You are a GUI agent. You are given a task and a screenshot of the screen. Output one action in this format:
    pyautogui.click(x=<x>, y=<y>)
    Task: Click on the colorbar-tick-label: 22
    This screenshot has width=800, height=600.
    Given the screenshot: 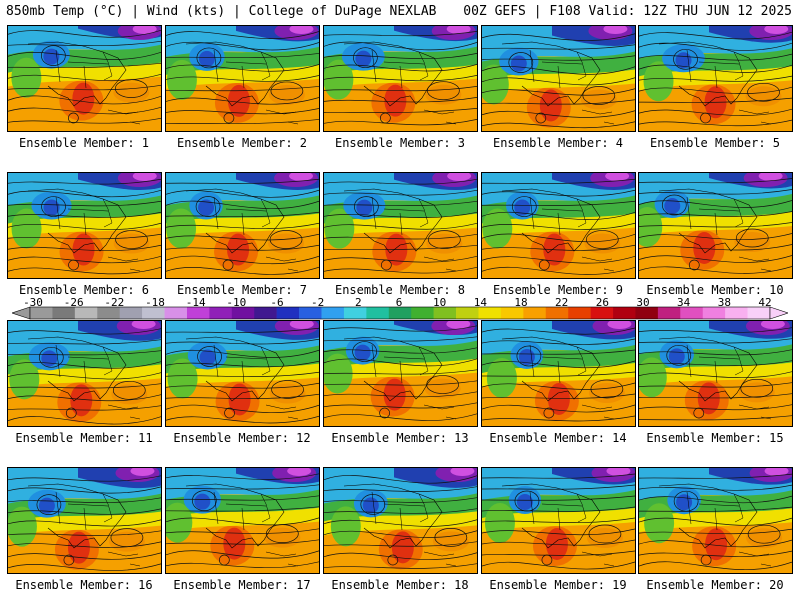 What is the action you would take?
    pyautogui.click(x=562, y=302)
    